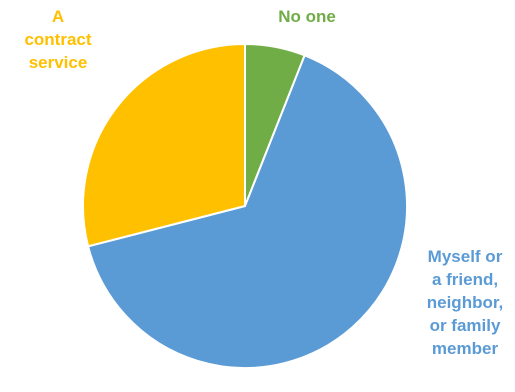 This screenshot has height=392, width=515. I want to click on slice-label-line: service, so click(58, 62).